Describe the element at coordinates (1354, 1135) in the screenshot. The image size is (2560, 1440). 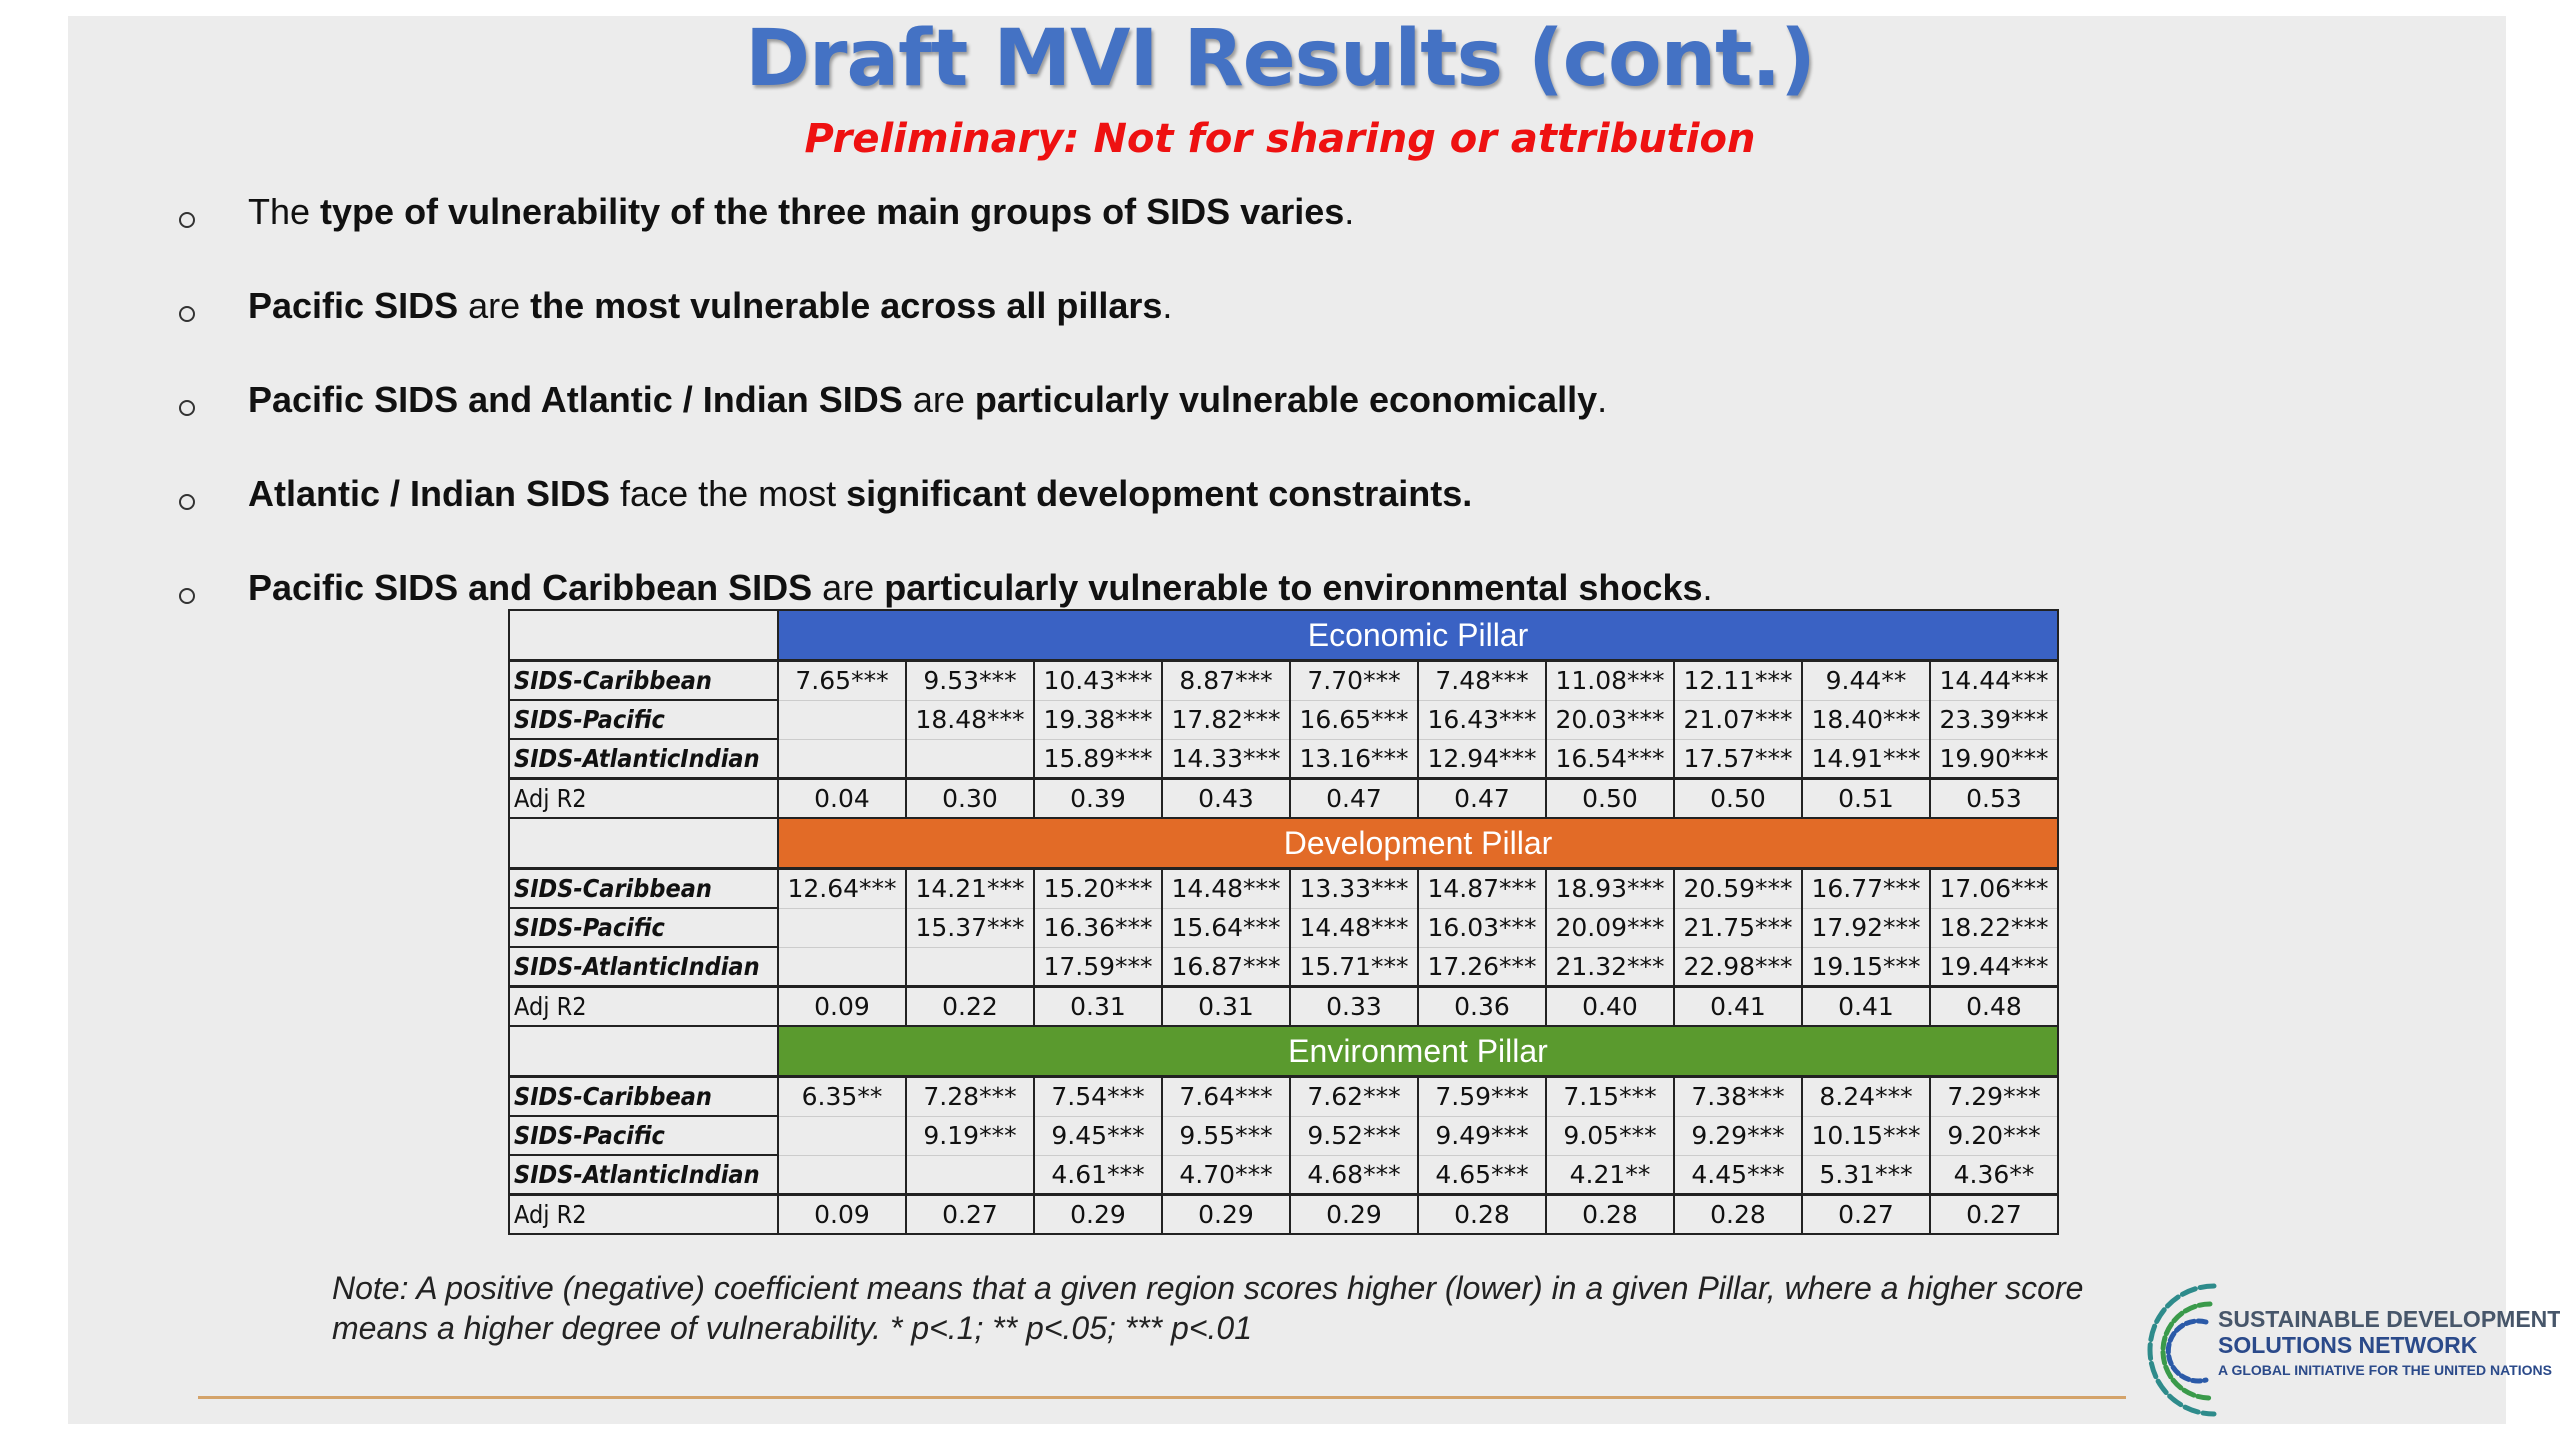
I see `coefficient-cell: 9.52***` at that location.